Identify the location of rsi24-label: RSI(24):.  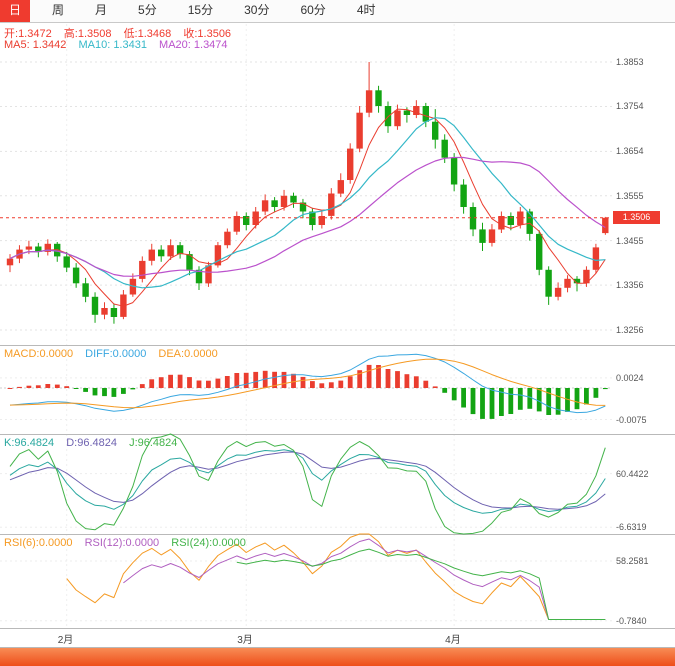
(192, 543).